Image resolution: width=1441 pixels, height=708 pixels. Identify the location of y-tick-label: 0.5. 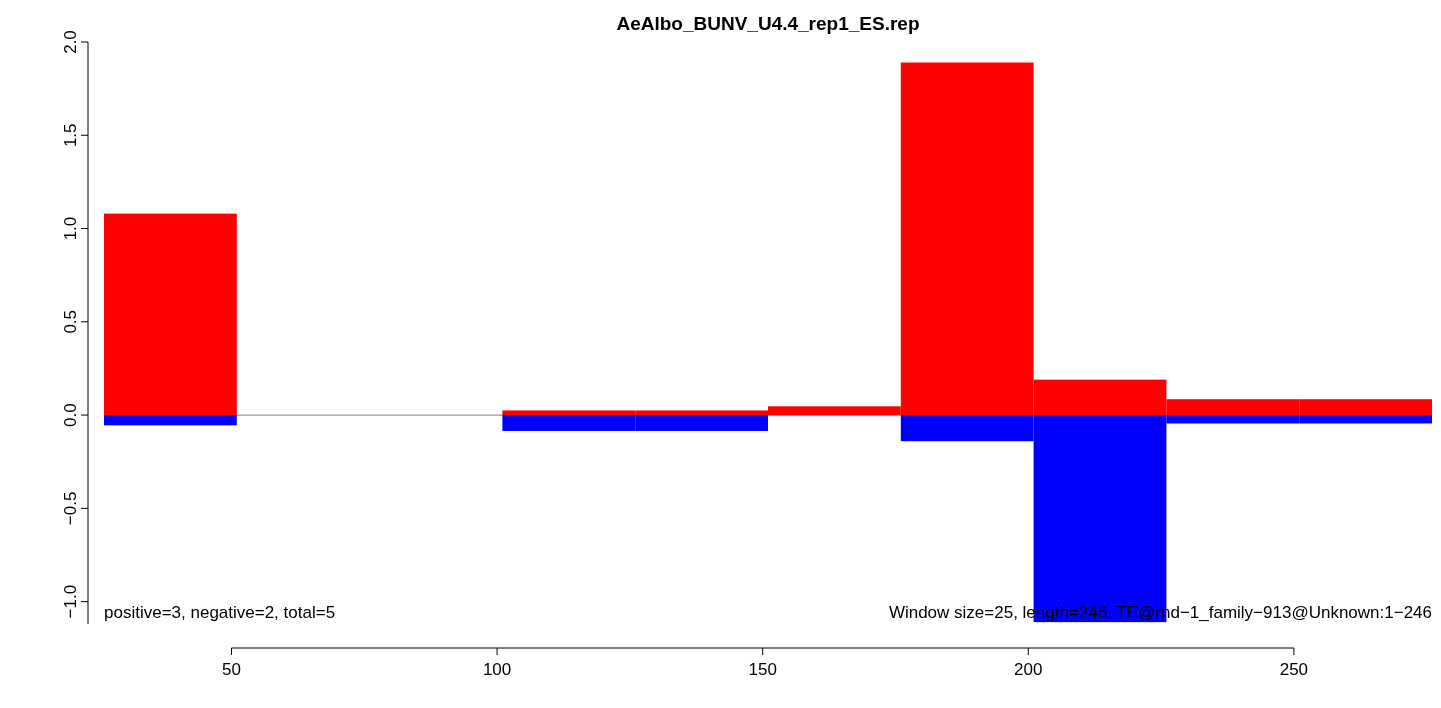
(70, 321).